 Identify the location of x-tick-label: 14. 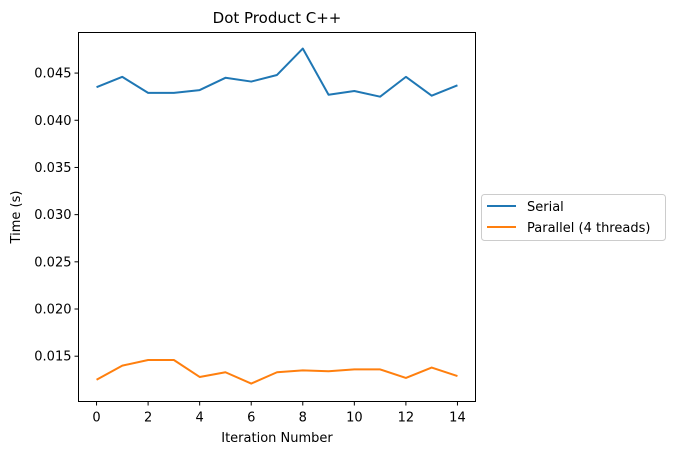
(457, 418).